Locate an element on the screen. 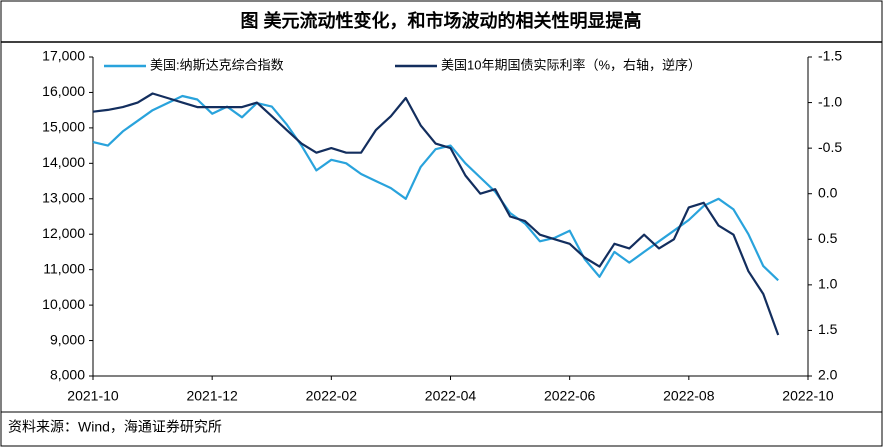 The image size is (883, 447). y2-tick-label: 2.0 is located at coordinates (828, 375).